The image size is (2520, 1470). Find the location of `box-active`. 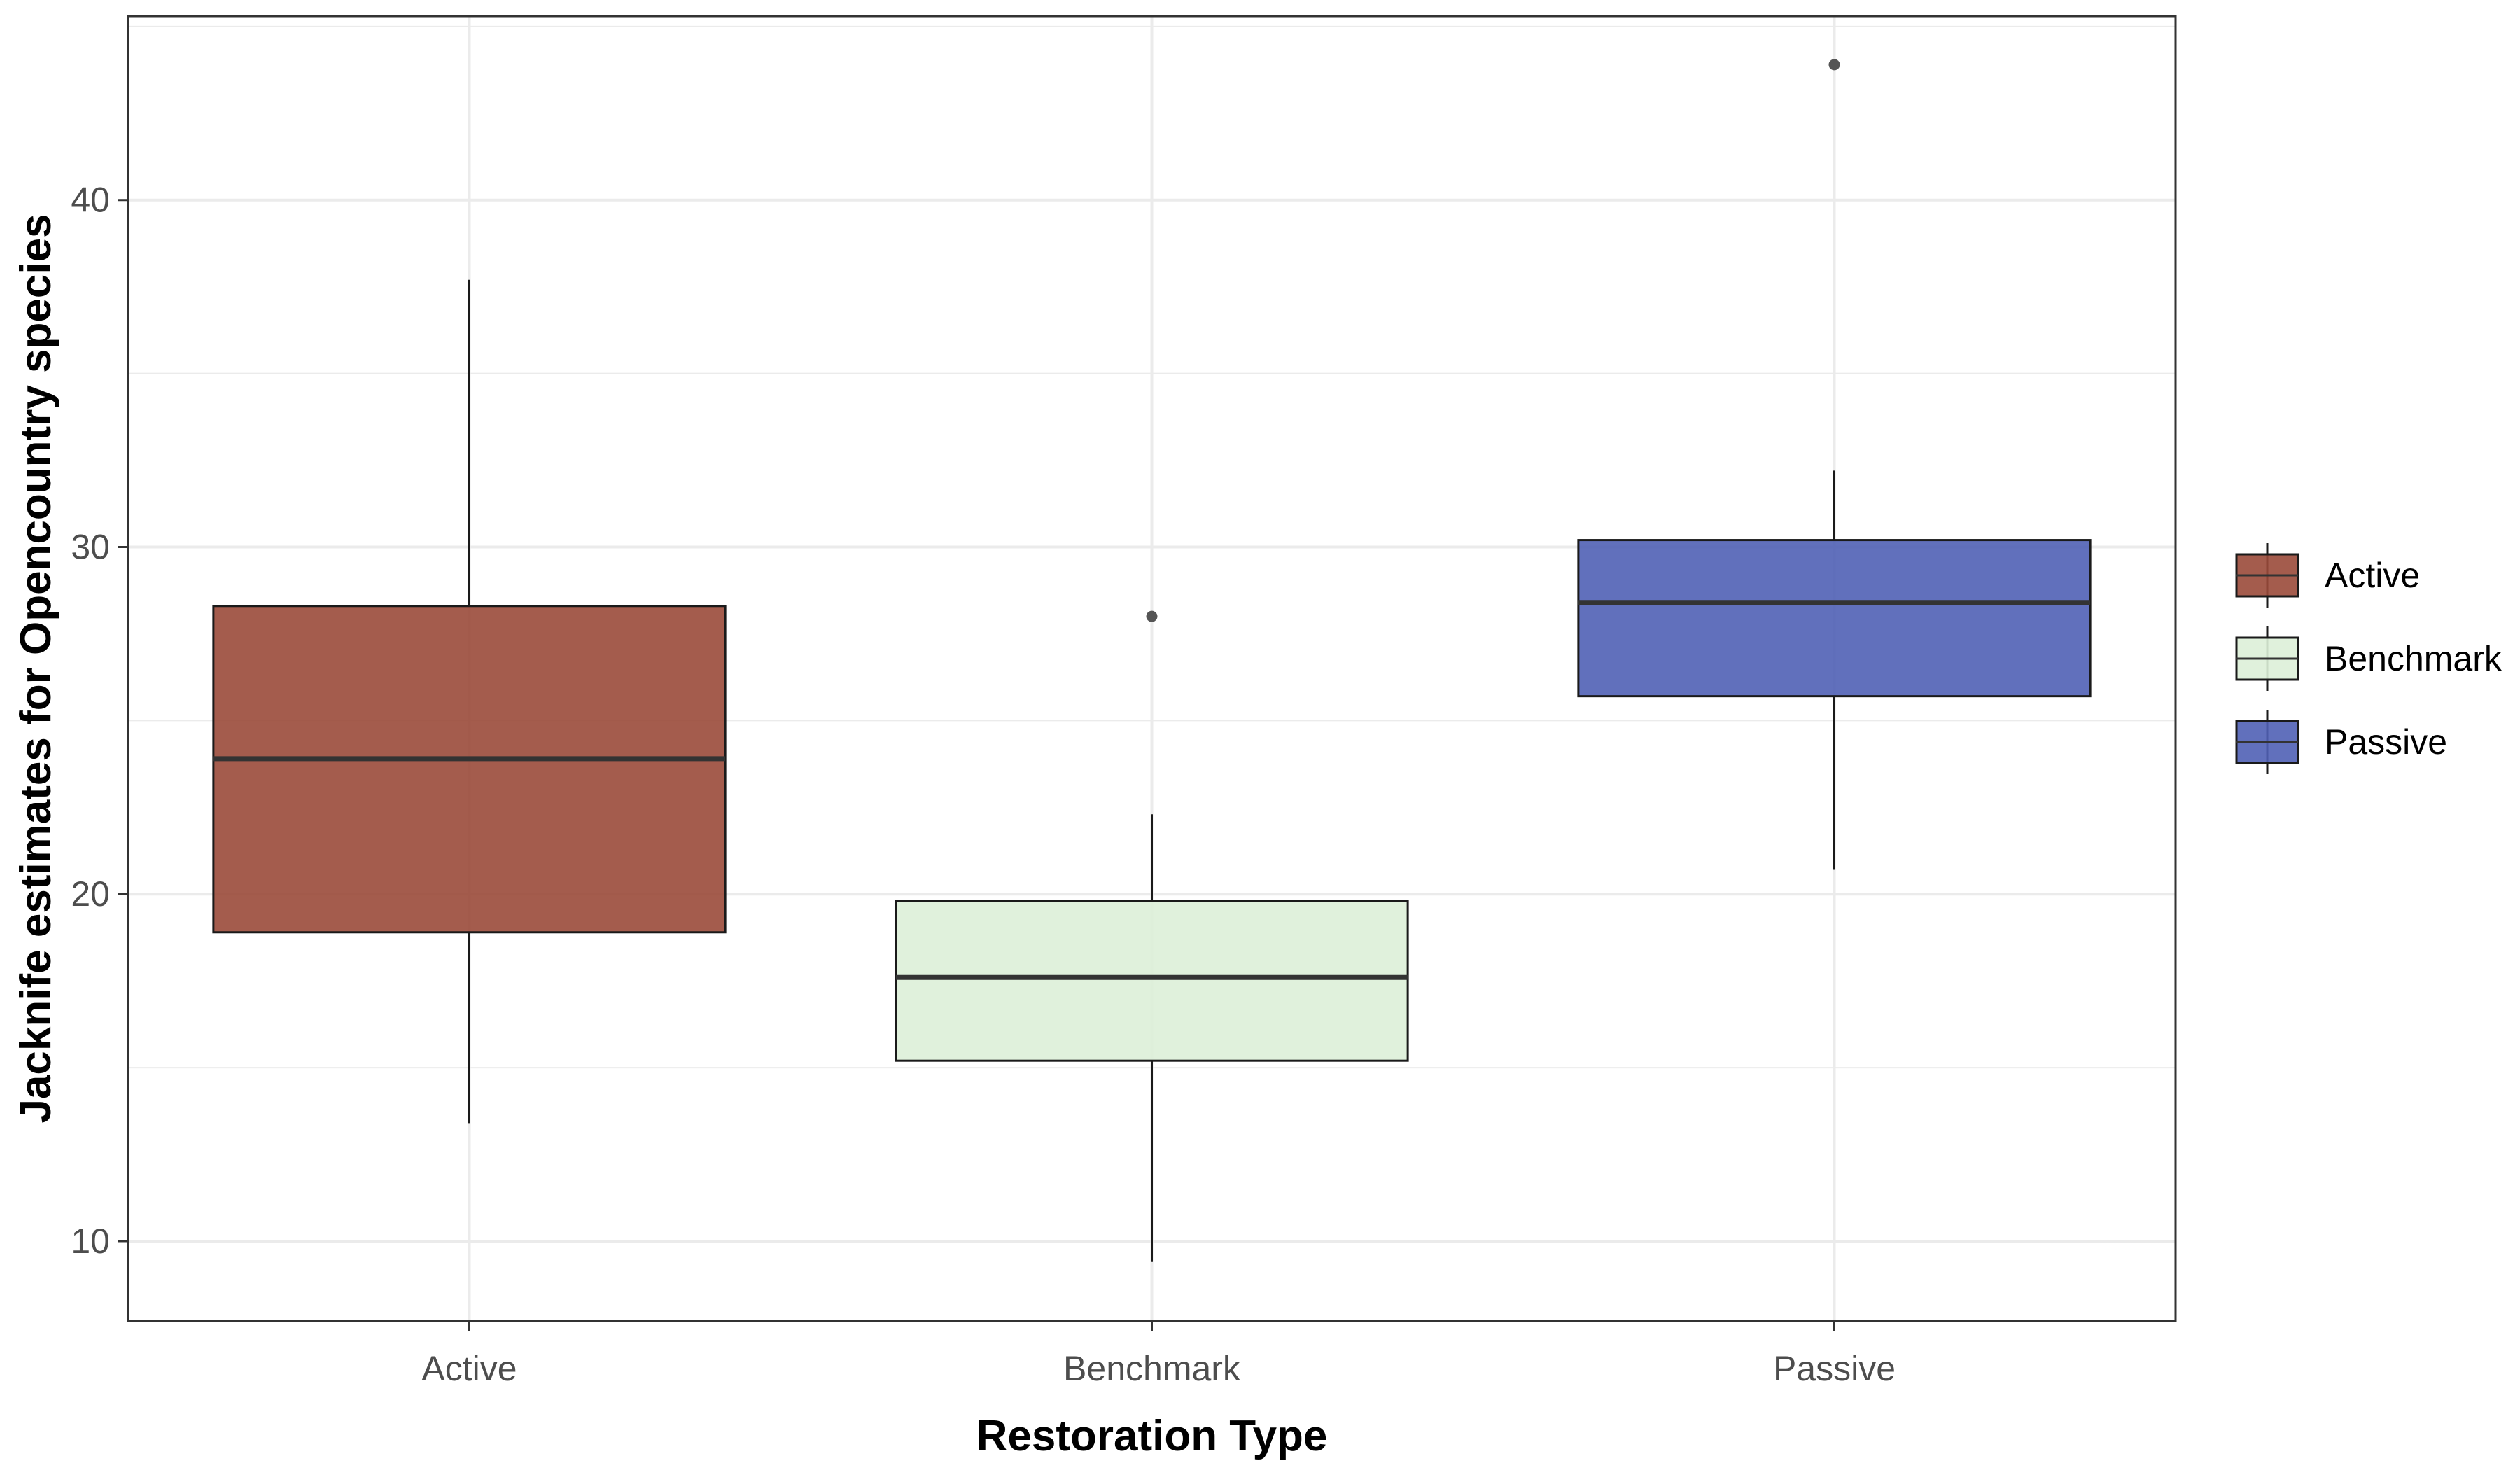

box-active is located at coordinates (469, 701).